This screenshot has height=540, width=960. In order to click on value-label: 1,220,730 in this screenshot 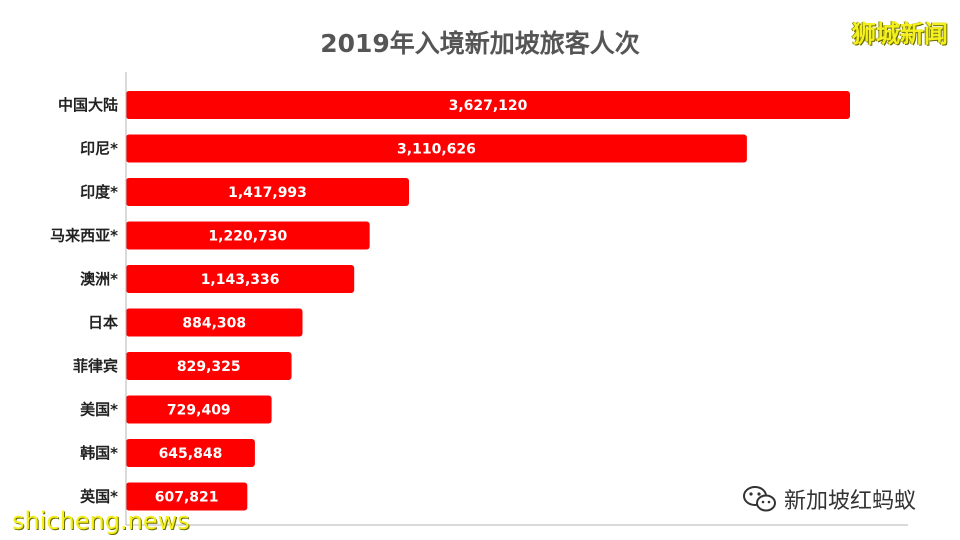, I will do `click(247, 237)`.